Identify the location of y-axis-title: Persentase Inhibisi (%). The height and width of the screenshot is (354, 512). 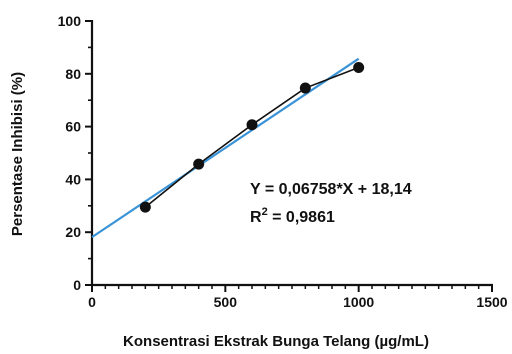
(17, 154).